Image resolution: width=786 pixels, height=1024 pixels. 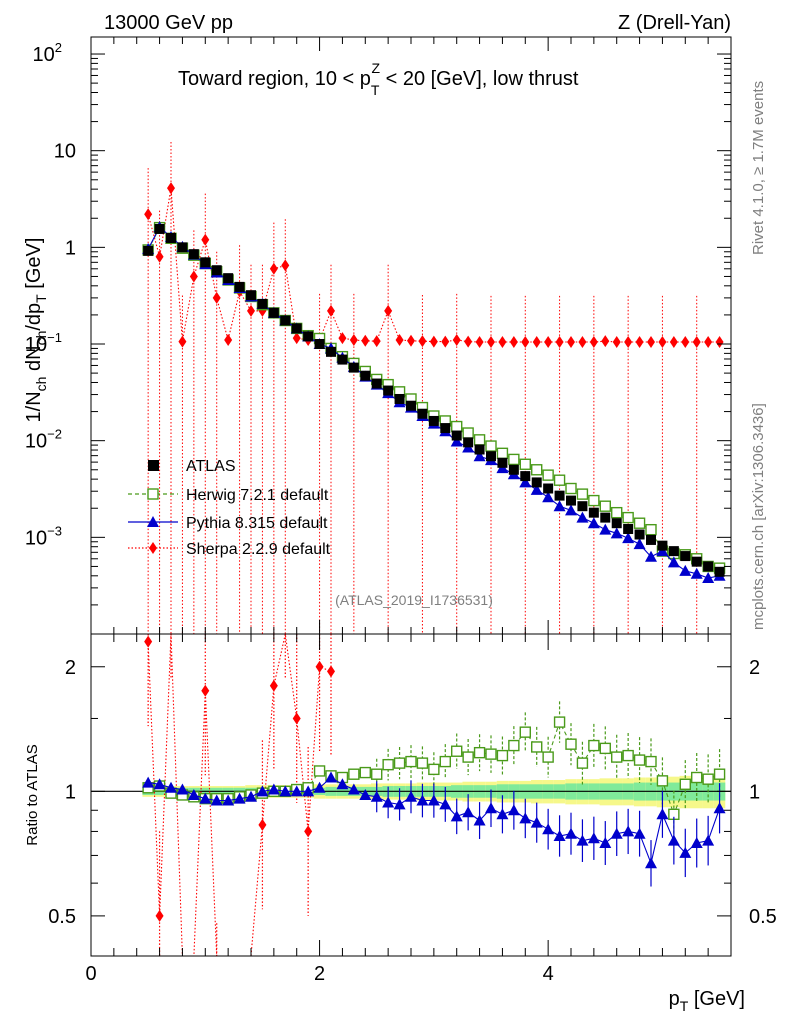 I want to click on title-sub: T, so click(x=375, y=90).